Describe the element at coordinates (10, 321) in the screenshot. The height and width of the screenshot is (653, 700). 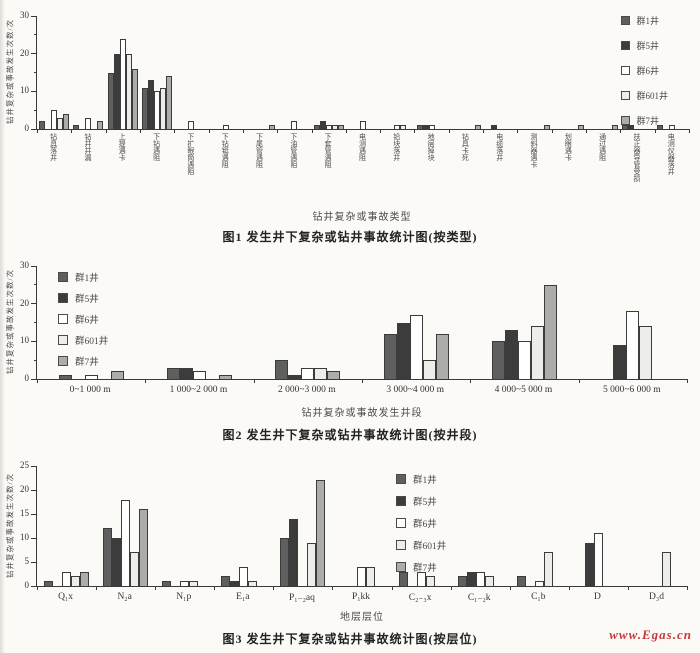
I see `figure-2-y-axis-label: 钻井复杂或事故发生次数/次` at that location.